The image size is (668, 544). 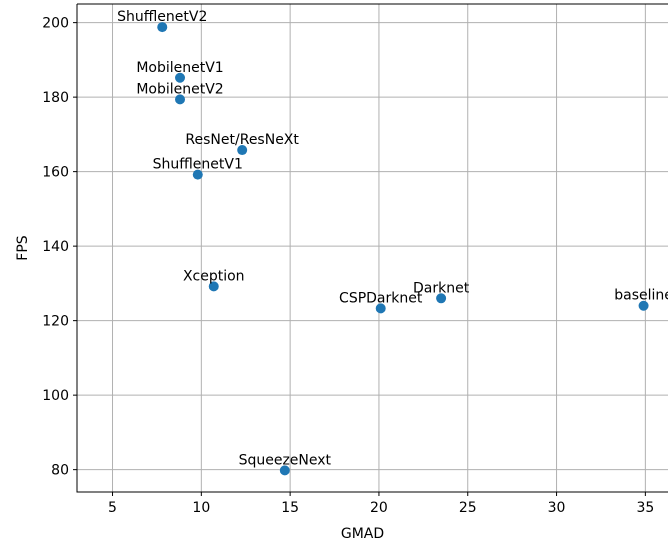 What do you see at coordinates (641, 296) in the screenshot?
I see `data-point-label: baseline` at bounding box center [641, 296].